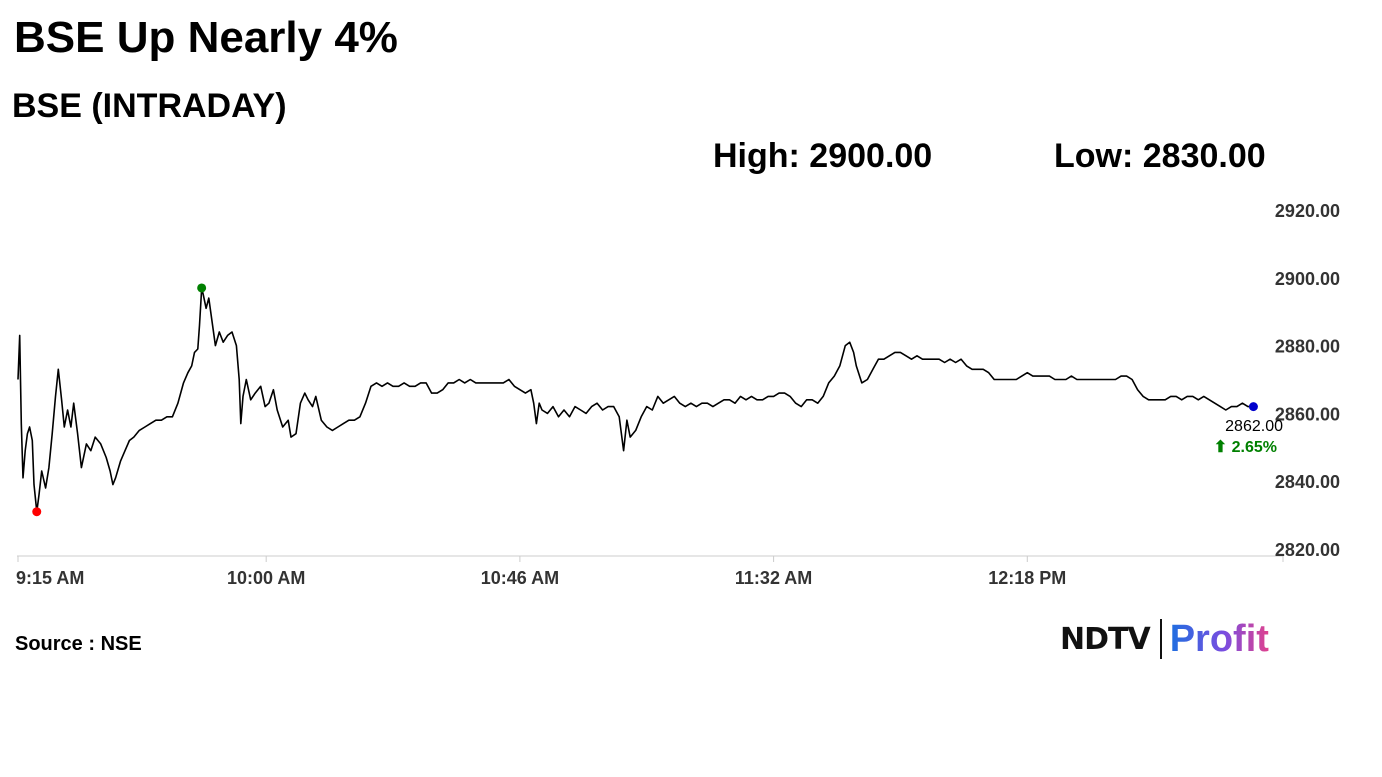  What do you see at coordinates (1307, 211) in the screenshot?
I see `y-tick-label: 2920.00` at bounding box center [1307, 211].